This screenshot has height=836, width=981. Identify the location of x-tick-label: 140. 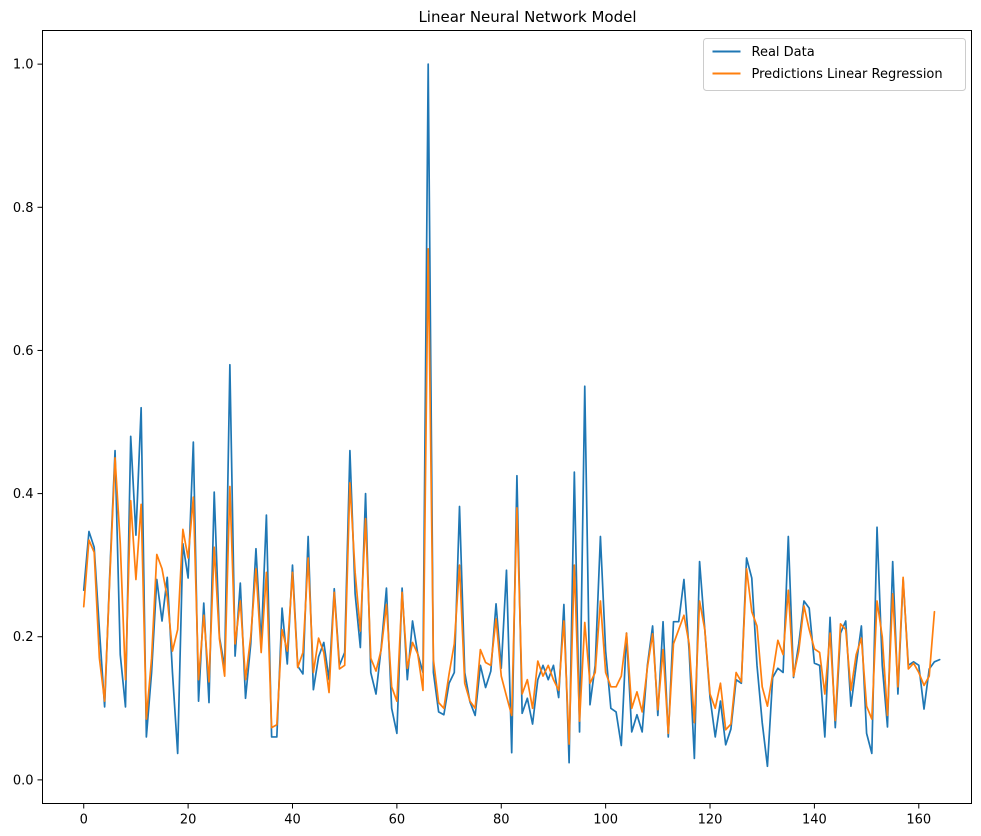
(814, 820).